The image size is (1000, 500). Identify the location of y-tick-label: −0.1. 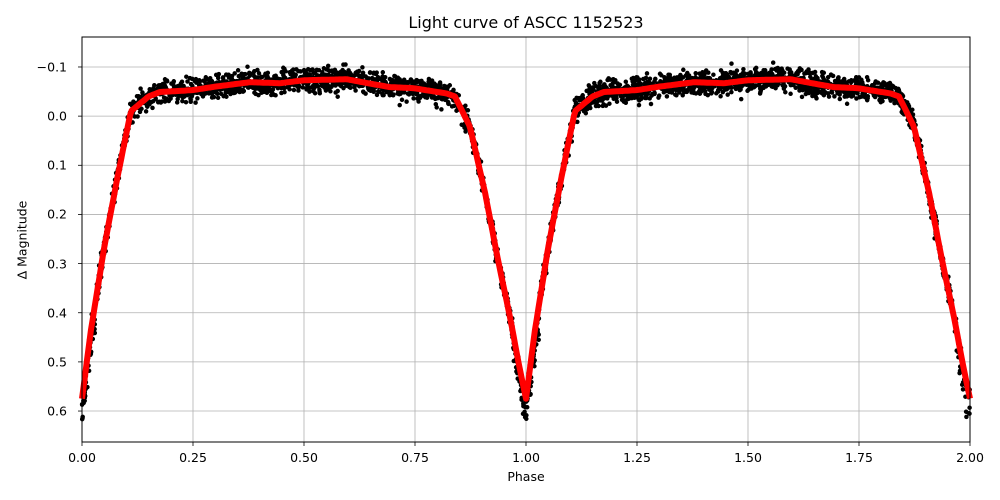
(51, 67).